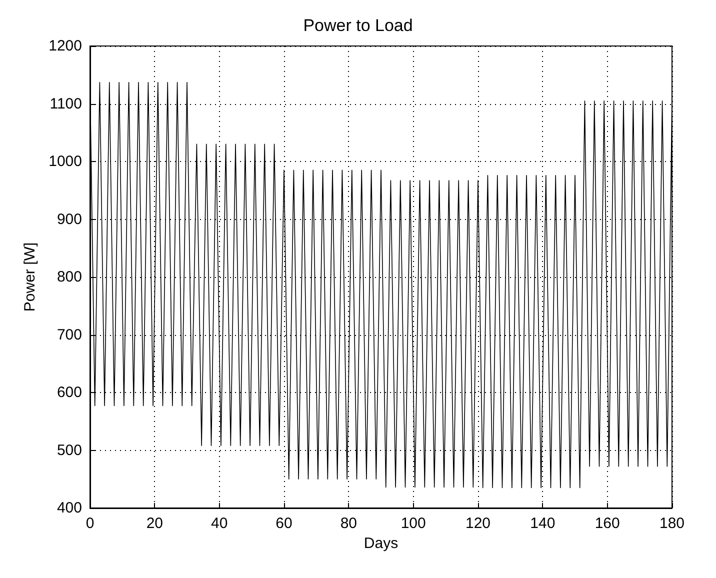 This screenshot has width=716, height=578. What do you see at coordinates (69, 277) in the screenshot?
I see `y-tick-label: 800` at bounding box center [69, 277].